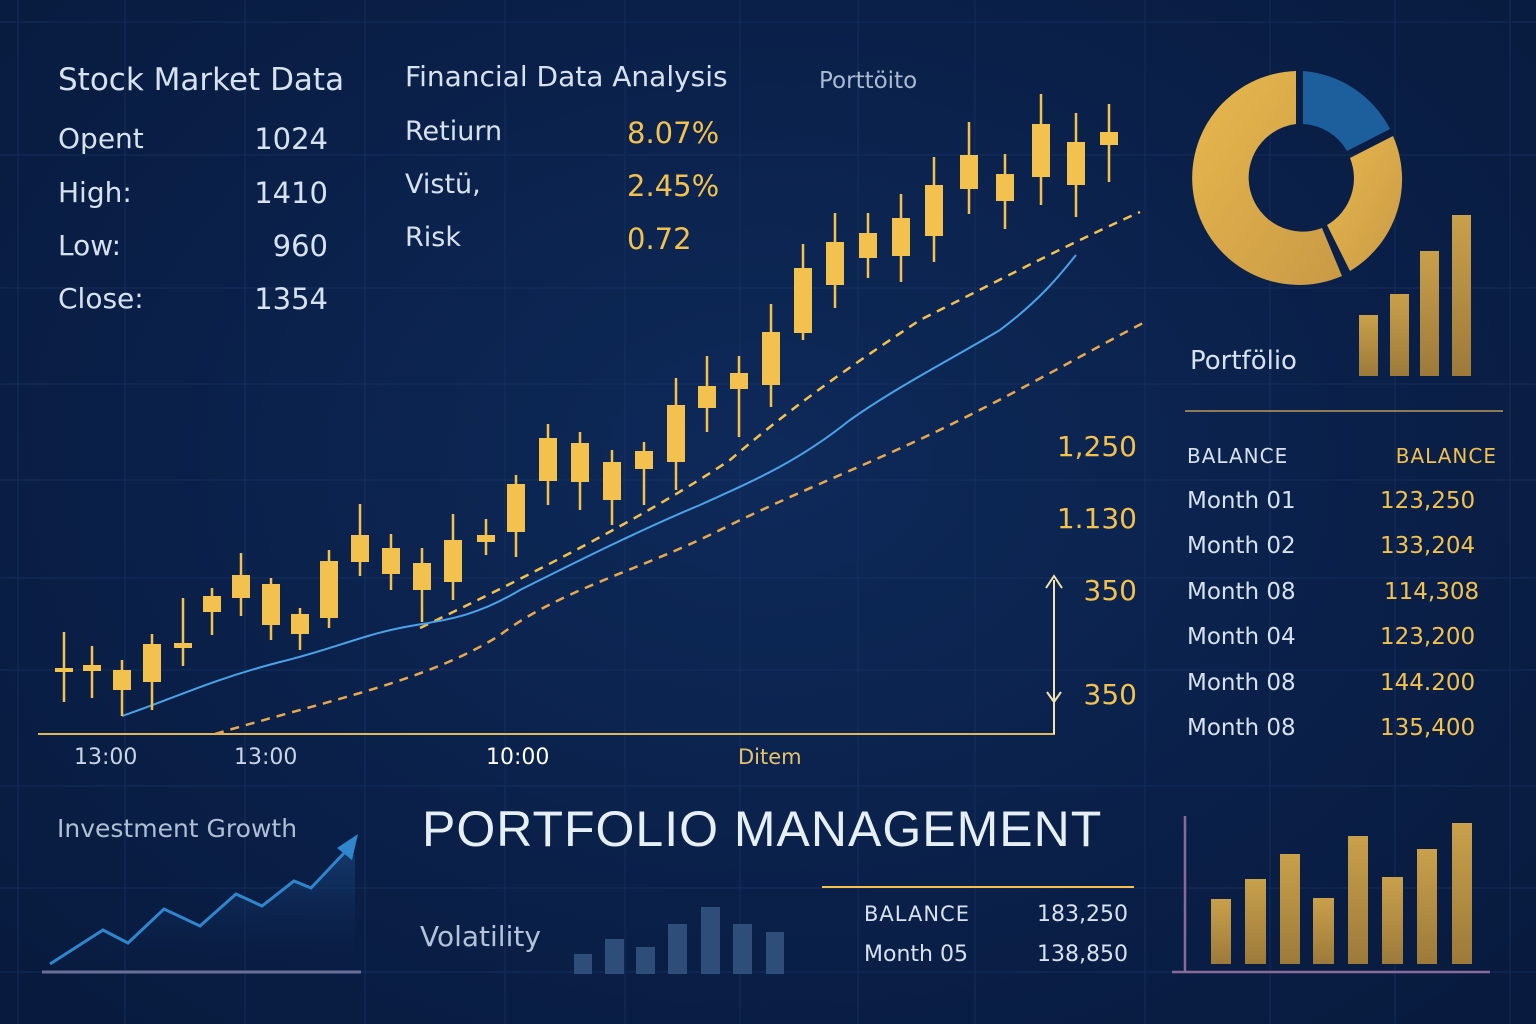 This screenshot has height=1024, width=1536. I want to click on summary-label: Month 05, so click(916, 954).